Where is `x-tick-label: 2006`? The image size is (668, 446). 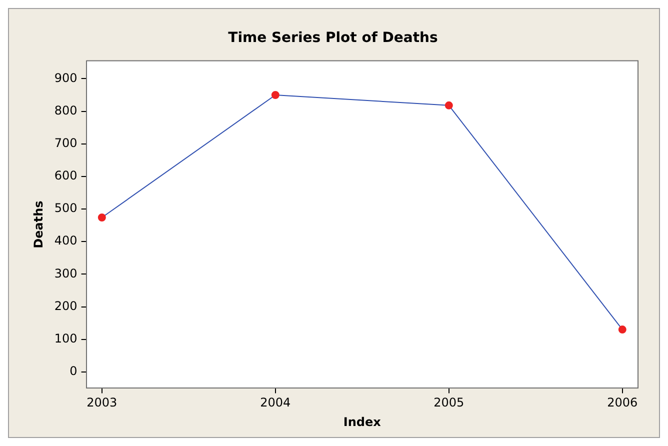 x-tick-label: 2006 is located at coordinates (622, 403).